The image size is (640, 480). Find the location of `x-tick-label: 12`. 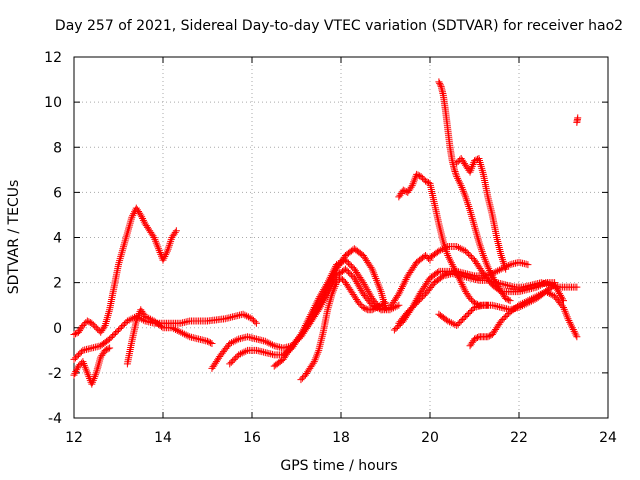

x-tick-label: 12 is located at coordinates (74, 438).